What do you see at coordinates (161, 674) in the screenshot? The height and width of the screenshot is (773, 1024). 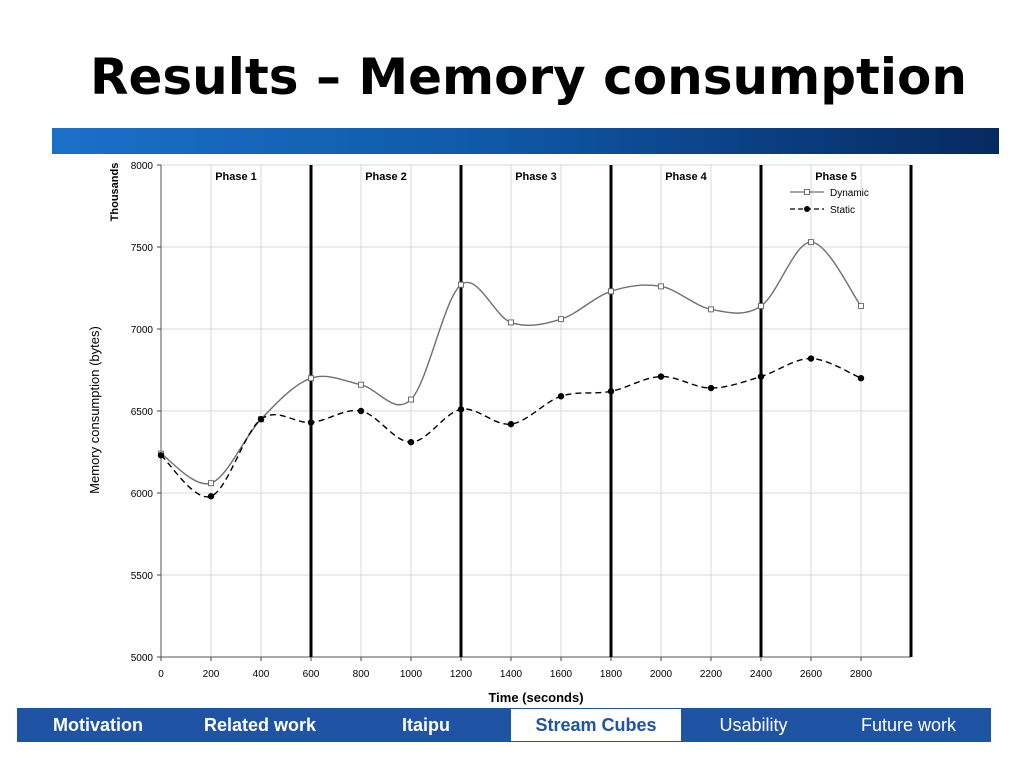 I see `x-tick-label: 0` at bounding box center [161, 674].